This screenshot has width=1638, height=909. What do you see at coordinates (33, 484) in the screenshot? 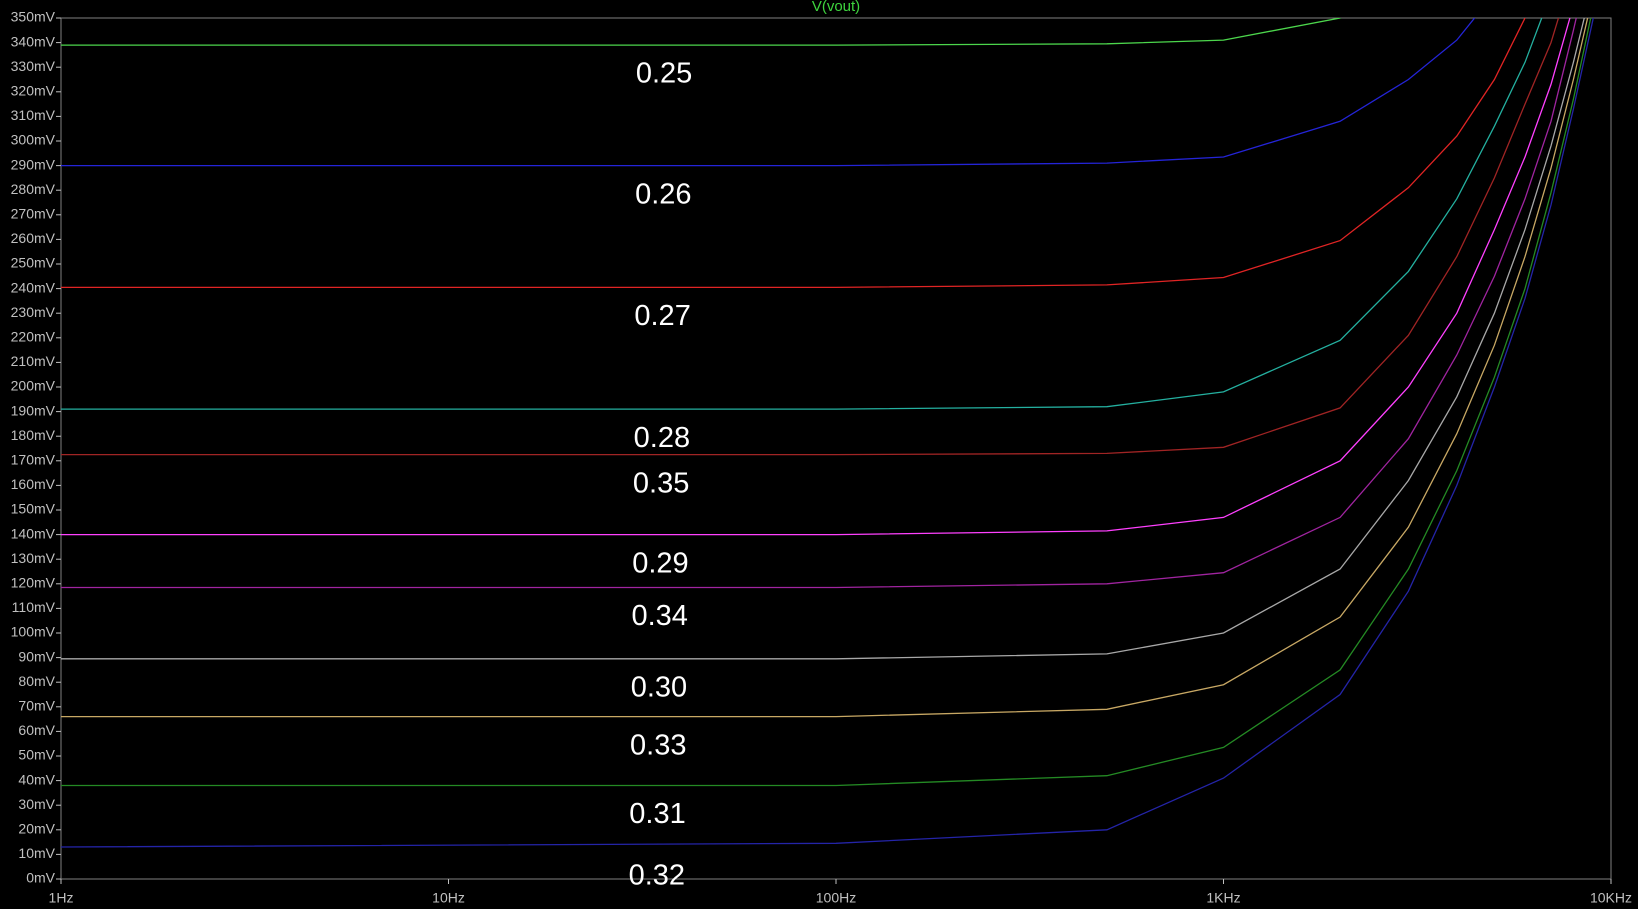
I see `y-tick-label: 160mV` at bounding box center [33, 484].